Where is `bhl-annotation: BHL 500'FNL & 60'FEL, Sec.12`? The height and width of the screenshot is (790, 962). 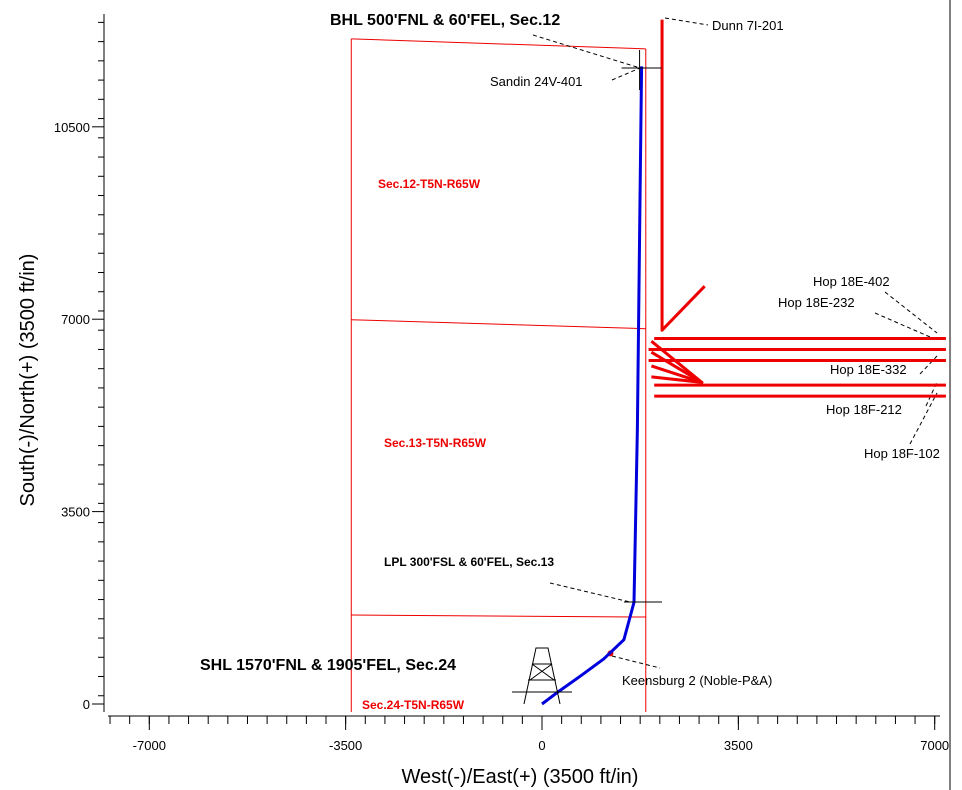 bhl-annotation: BHL 500'FNL & 60'FEL, Sec.12 is located at coordinates (445, 20).